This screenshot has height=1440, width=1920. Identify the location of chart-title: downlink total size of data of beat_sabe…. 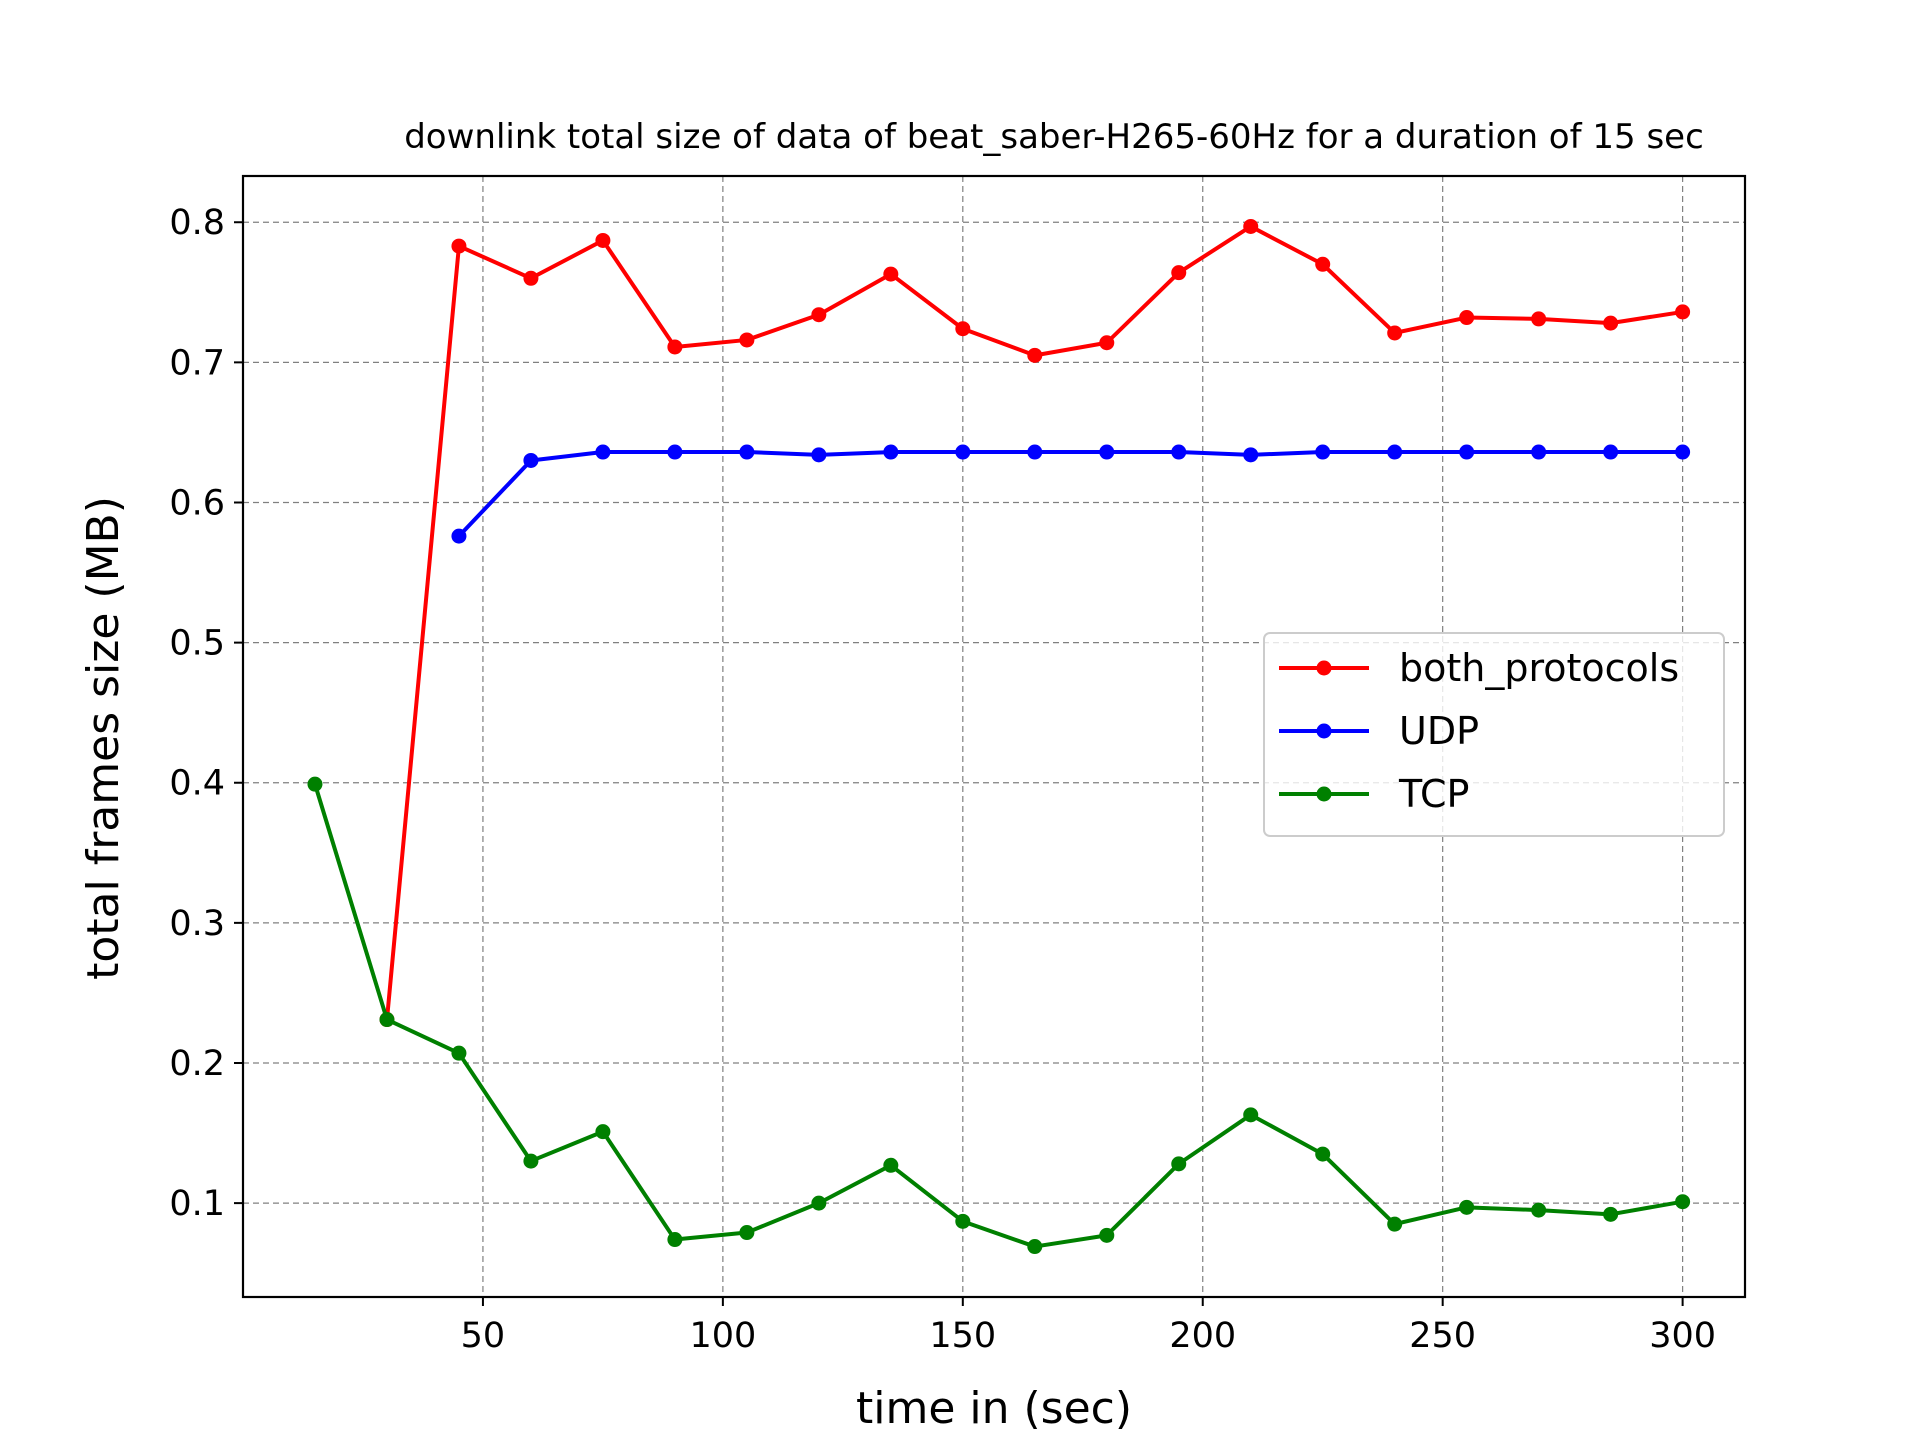
(1054, 137).